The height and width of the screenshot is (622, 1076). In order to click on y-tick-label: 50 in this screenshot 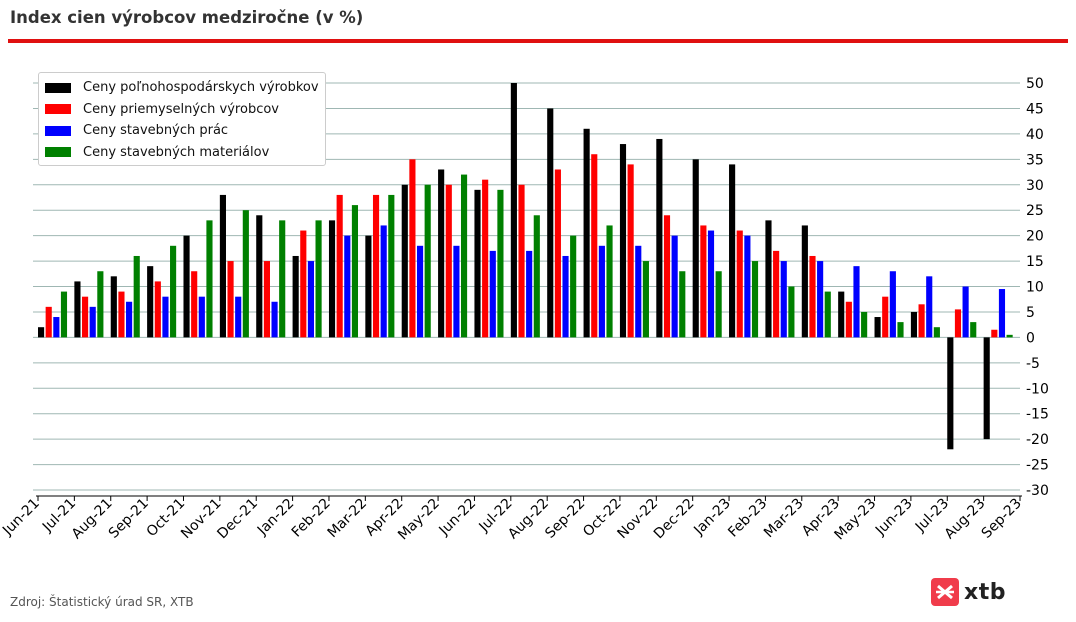, I will do `click(1035, 84)`.